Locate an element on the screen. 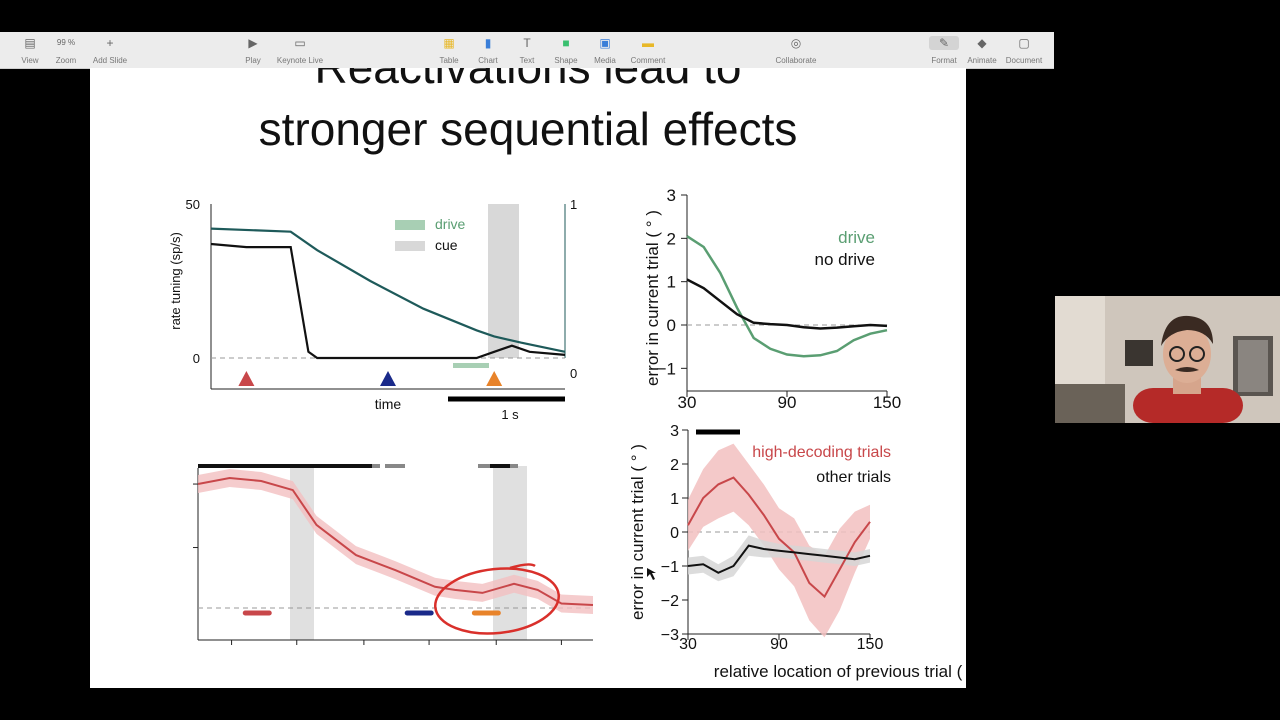 The height and width of the screenshot is (720, 1280). scale-bar-label: 1 s is located at coordinates (510, 414).